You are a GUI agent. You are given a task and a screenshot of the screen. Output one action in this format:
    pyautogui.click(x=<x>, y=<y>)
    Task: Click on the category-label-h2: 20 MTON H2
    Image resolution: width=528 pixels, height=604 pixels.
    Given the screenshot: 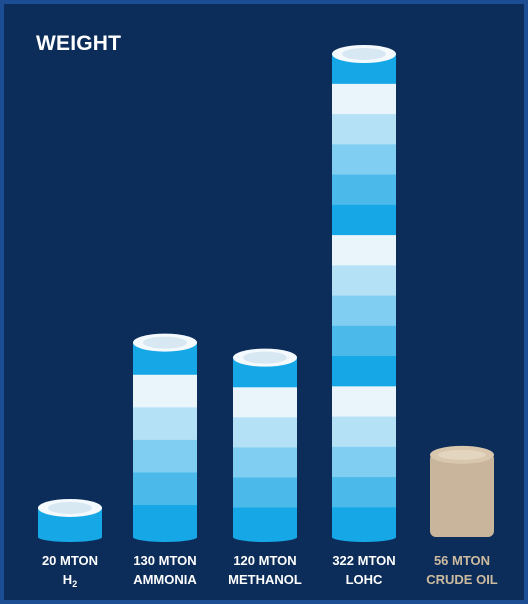 What is the action you would take?
    pyautogui.click(x=70, y=572)
    